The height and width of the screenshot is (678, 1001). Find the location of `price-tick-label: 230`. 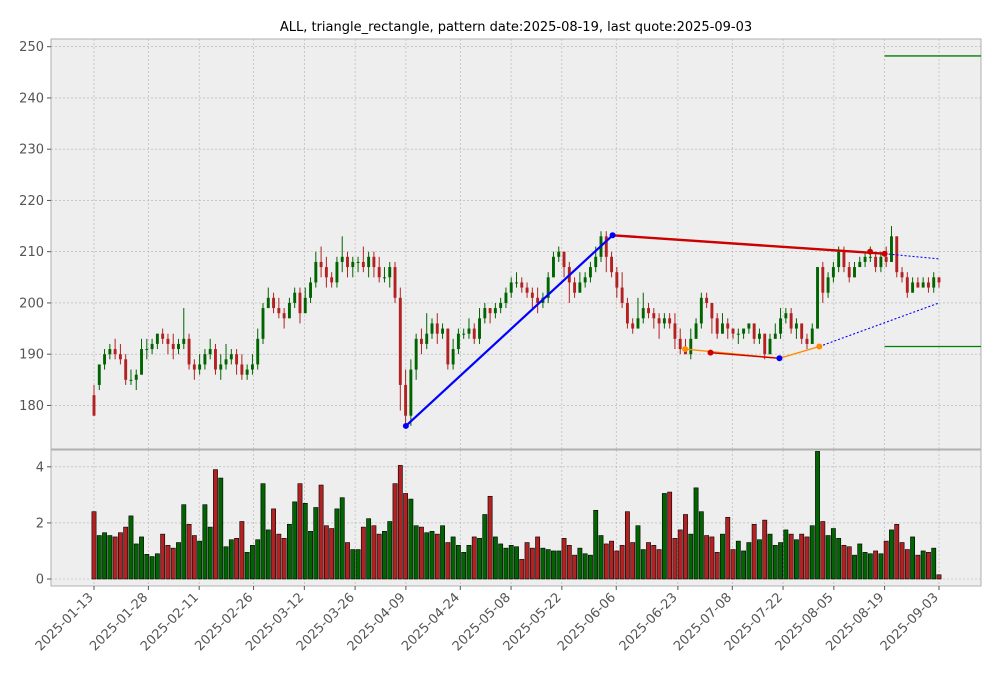

price-tick-label: 230 is located at coordinates (31, 150).